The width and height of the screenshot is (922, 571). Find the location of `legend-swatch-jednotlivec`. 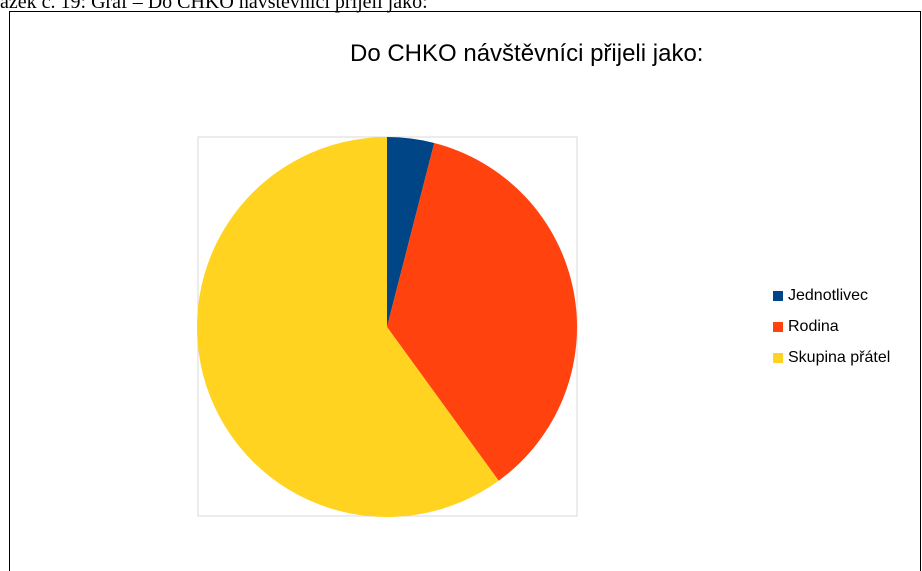

legend-swatch-jednotlivec is located at coordinates (778, 296).